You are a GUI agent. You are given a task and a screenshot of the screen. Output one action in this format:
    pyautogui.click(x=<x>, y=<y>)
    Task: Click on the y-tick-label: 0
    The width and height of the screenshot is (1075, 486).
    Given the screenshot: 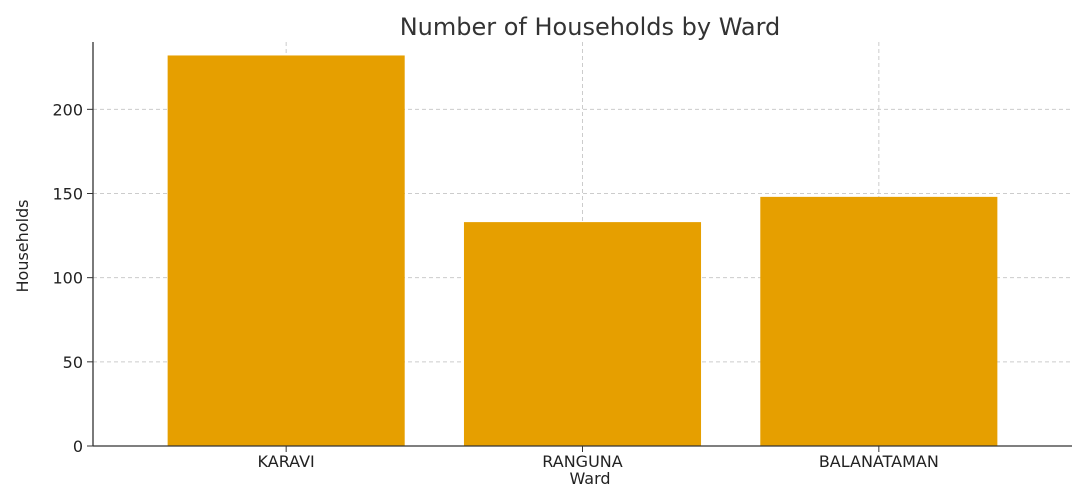 What is the action you would take?
    pyautogui.click(x=78, y=446)
    